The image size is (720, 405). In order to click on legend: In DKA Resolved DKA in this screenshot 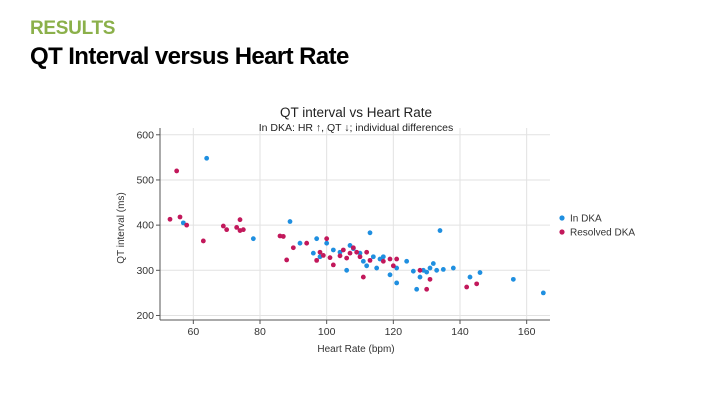, I will do `click(597, 226)`.